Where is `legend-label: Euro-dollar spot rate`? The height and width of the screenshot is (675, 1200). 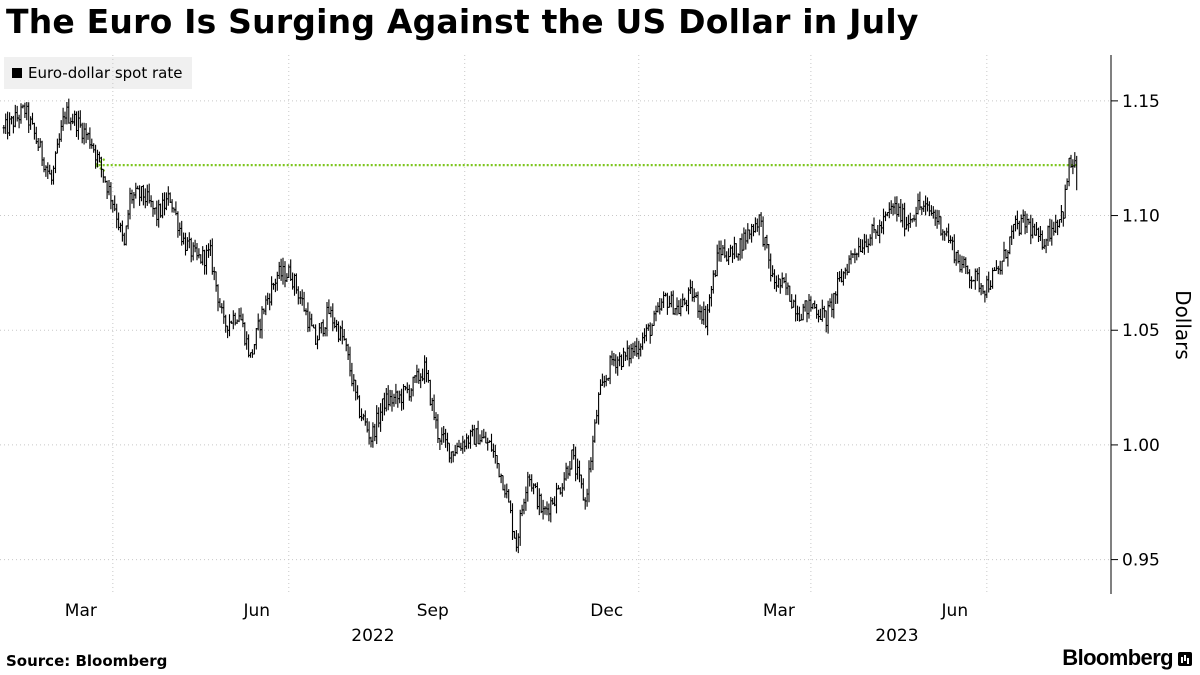 legend-label: Euro-dollar spot rate is located at coordinates (105, 73).